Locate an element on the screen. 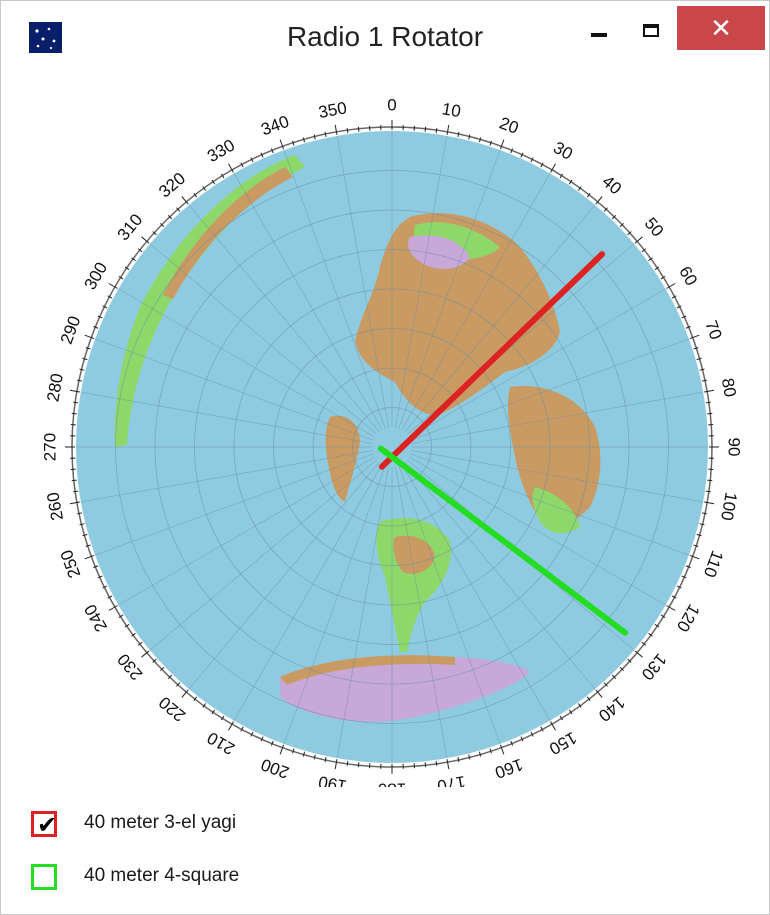 Image resolution: width=770 pixels, height=915 pixels. checkbox-yagi: ✔ is located at coordinates (44, 825).